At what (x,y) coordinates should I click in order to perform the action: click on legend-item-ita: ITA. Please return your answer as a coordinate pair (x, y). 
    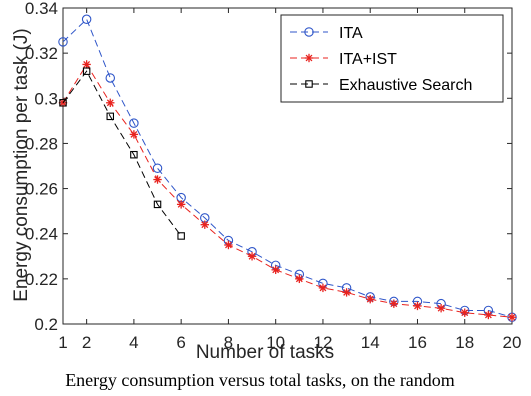
    Looking at the image, I should click on (326, 33).